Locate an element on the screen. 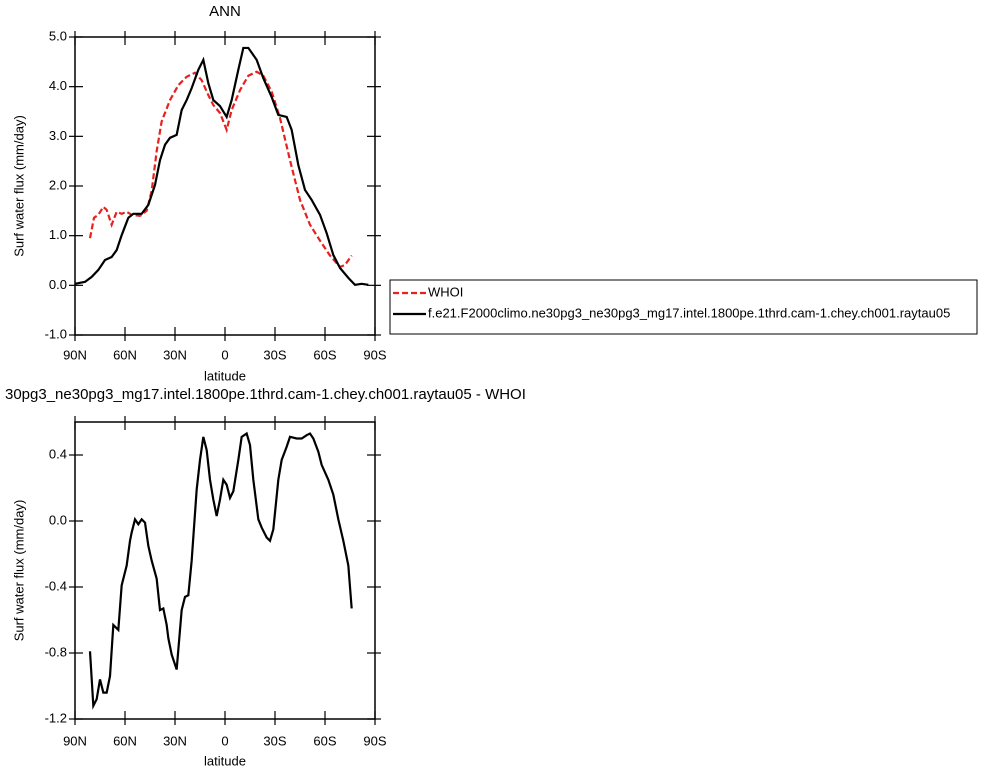  y-tick-label: -0.8 is located at coordinates (56, 651).